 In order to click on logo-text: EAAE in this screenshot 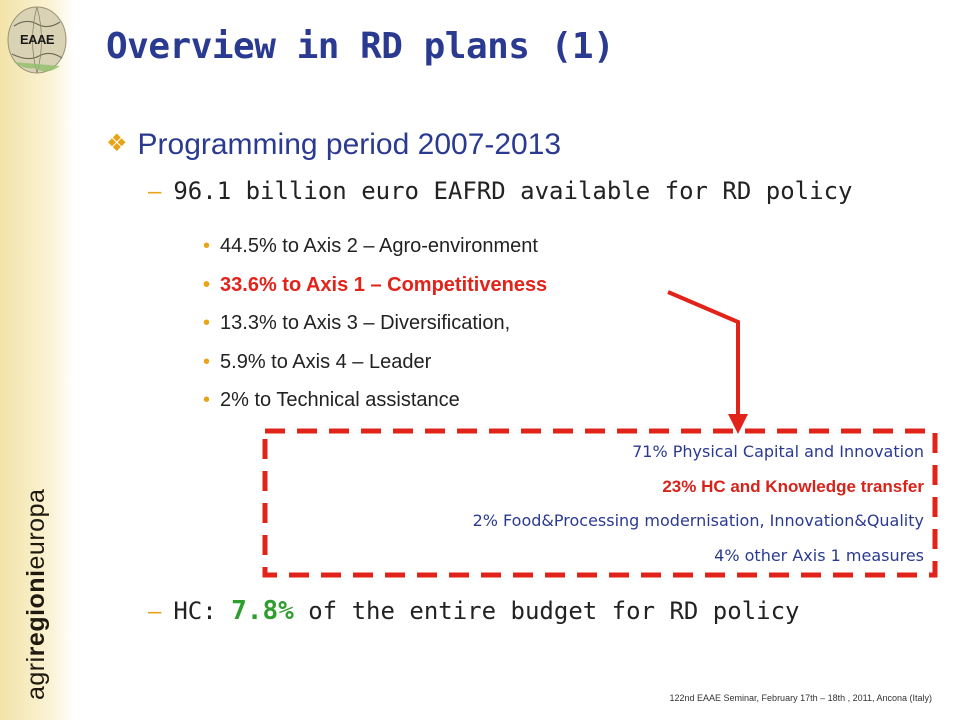, I will do `click(37, 39)`.